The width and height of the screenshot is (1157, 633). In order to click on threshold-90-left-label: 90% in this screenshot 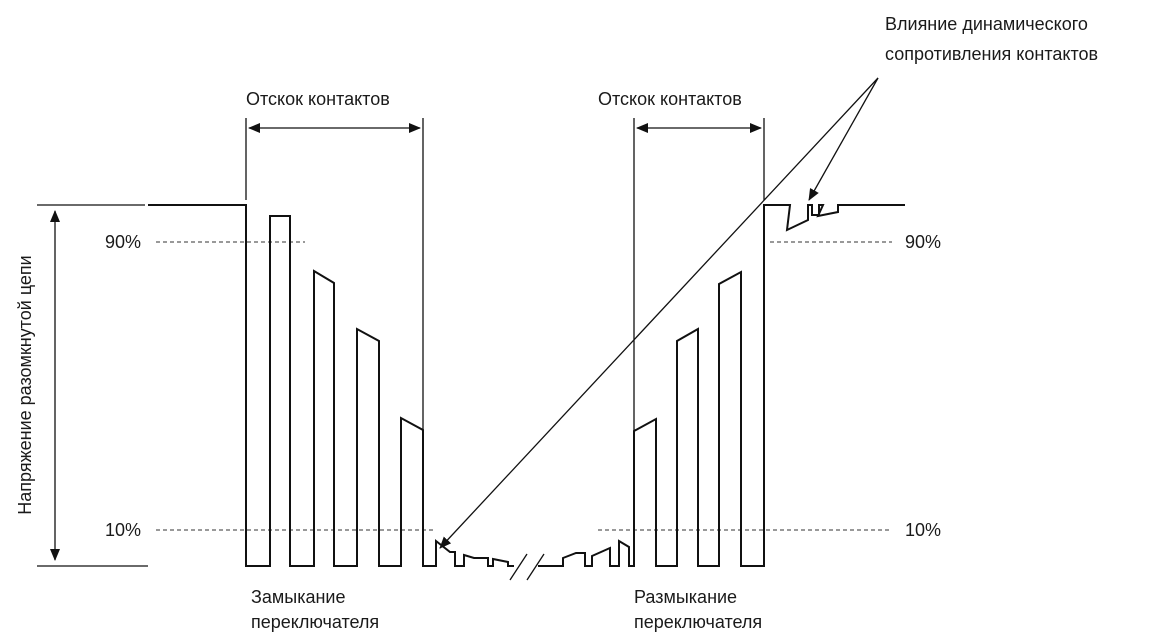, I will do `click(123, 242)`.